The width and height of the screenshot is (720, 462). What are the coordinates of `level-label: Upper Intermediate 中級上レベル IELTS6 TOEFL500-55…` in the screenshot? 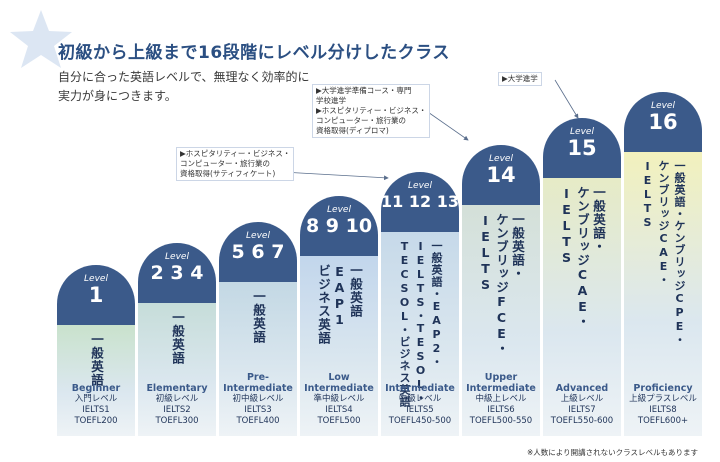 It's located at (501, 399).